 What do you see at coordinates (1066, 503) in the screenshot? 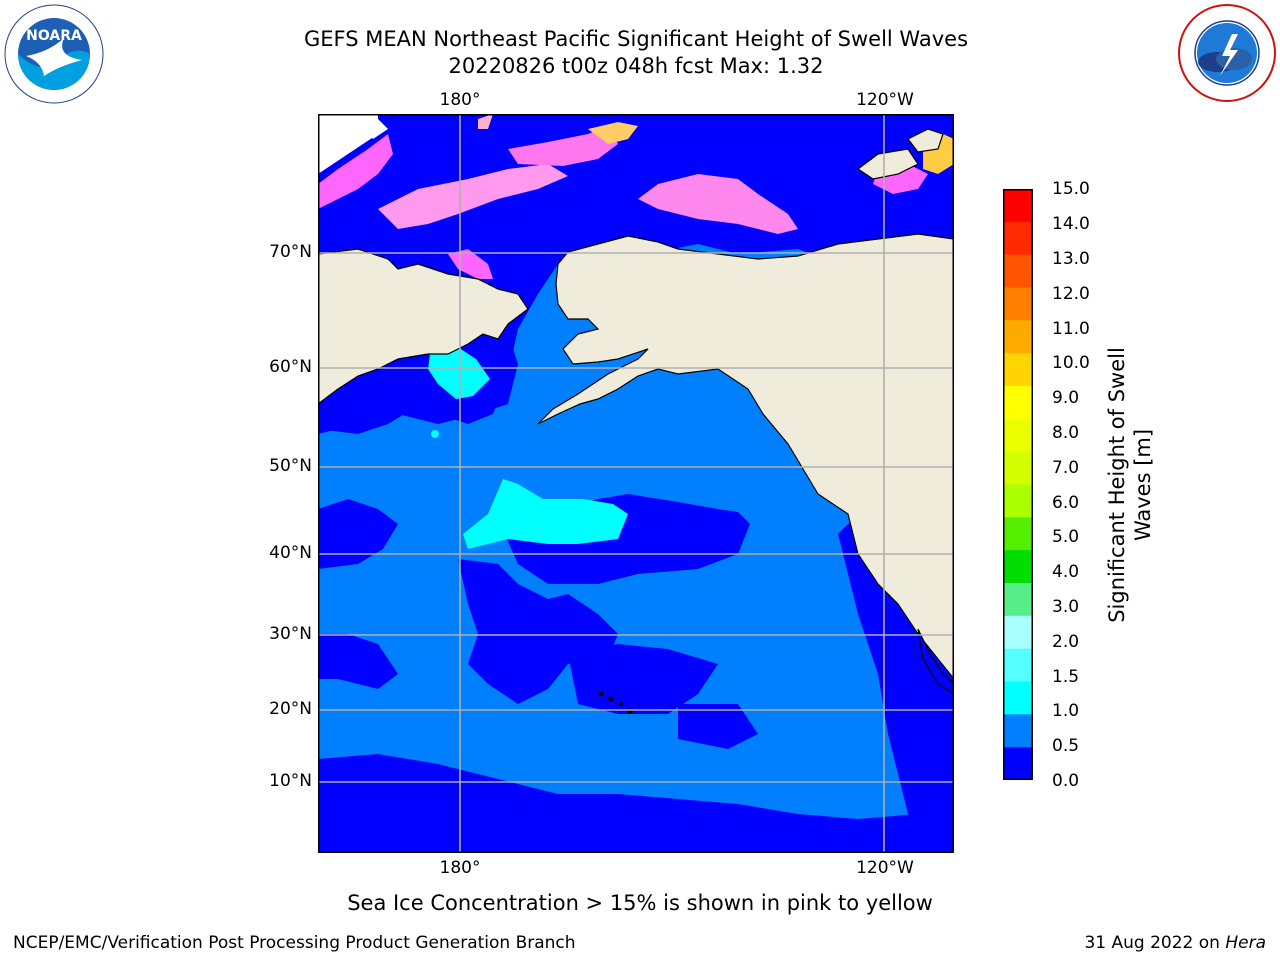
I see `colorbar-tick: 6.0` at bounding box center [1066, 503].